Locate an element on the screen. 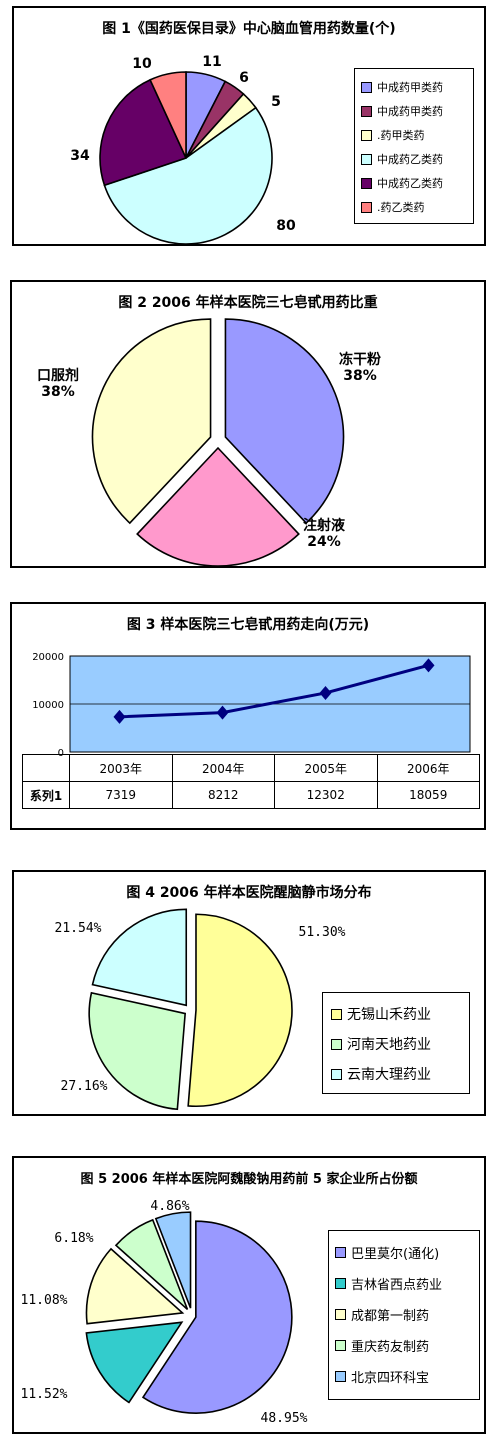  legend-item: 吉林省西点药业 is located at coordinates (404, 1283).